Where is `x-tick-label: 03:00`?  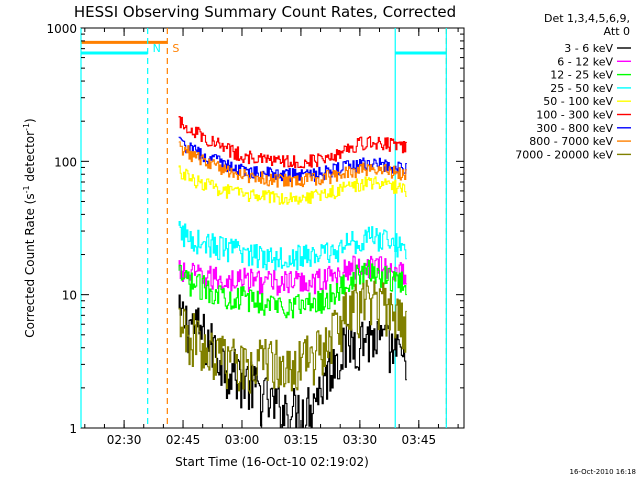 x-tick-label: 03:00 is located at coordinates (242, 440).